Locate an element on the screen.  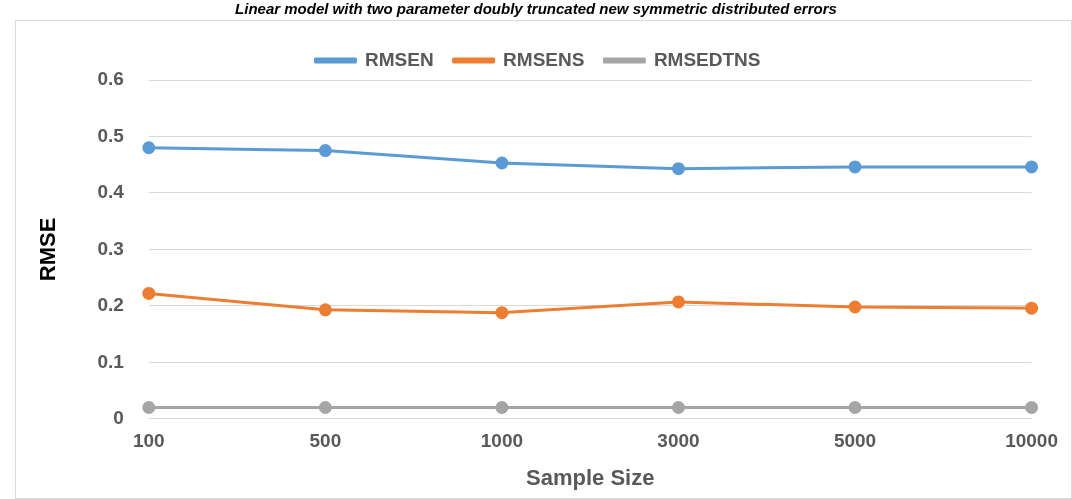
legend-label: RMSEN is located at coordinates (399, 59).